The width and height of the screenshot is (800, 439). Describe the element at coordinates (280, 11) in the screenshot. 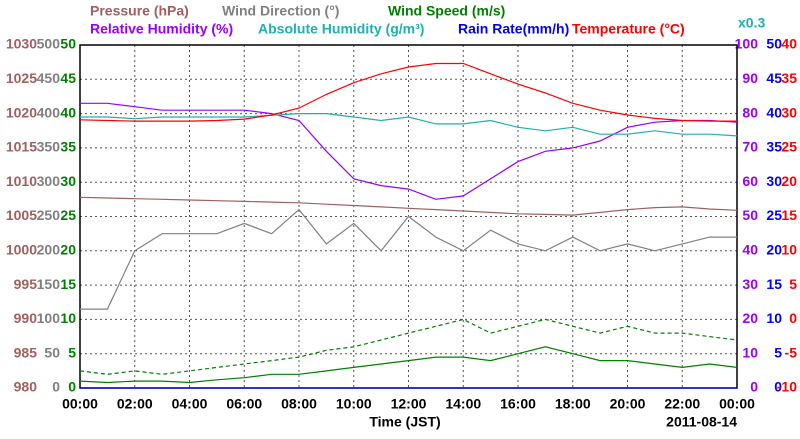

I see `legend-label: Wind Direction (°)` at that location.